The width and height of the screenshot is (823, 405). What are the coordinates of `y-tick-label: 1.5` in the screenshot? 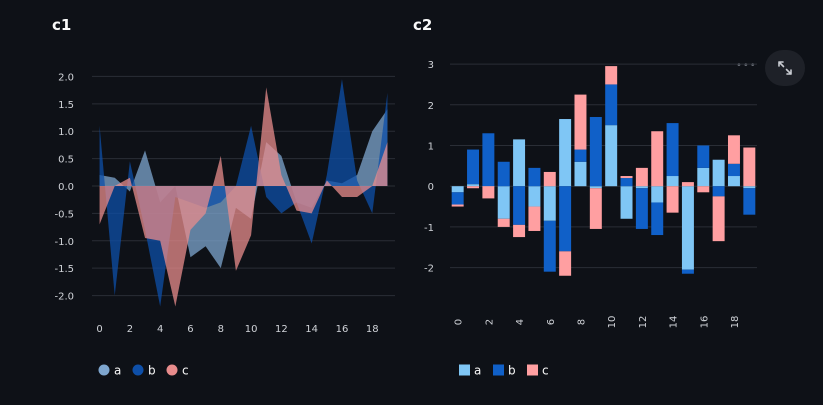 It's located at (66, 105).